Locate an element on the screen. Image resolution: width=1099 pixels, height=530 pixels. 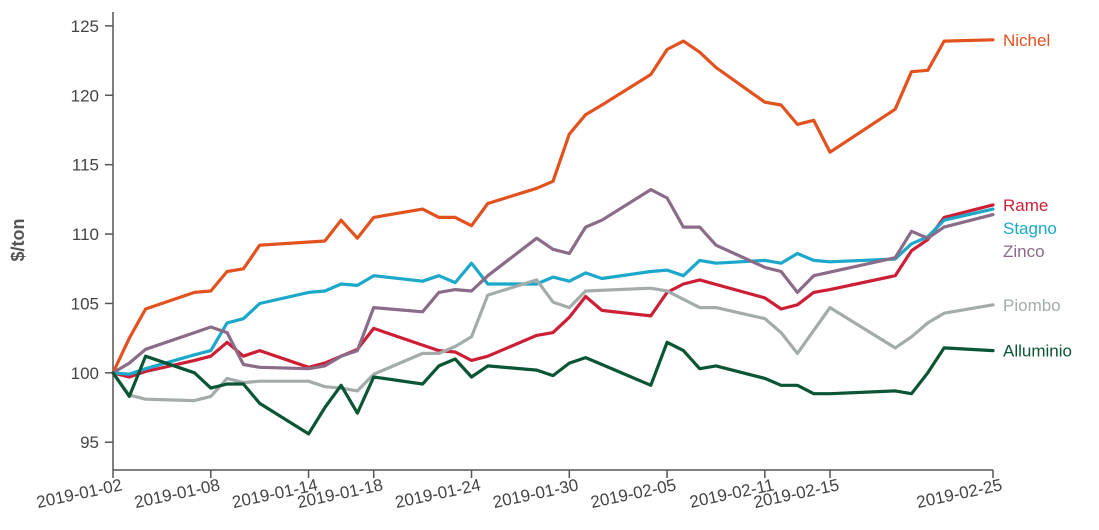
x-tick-label: 2019-01-30 is located at coordinates (535, 493).